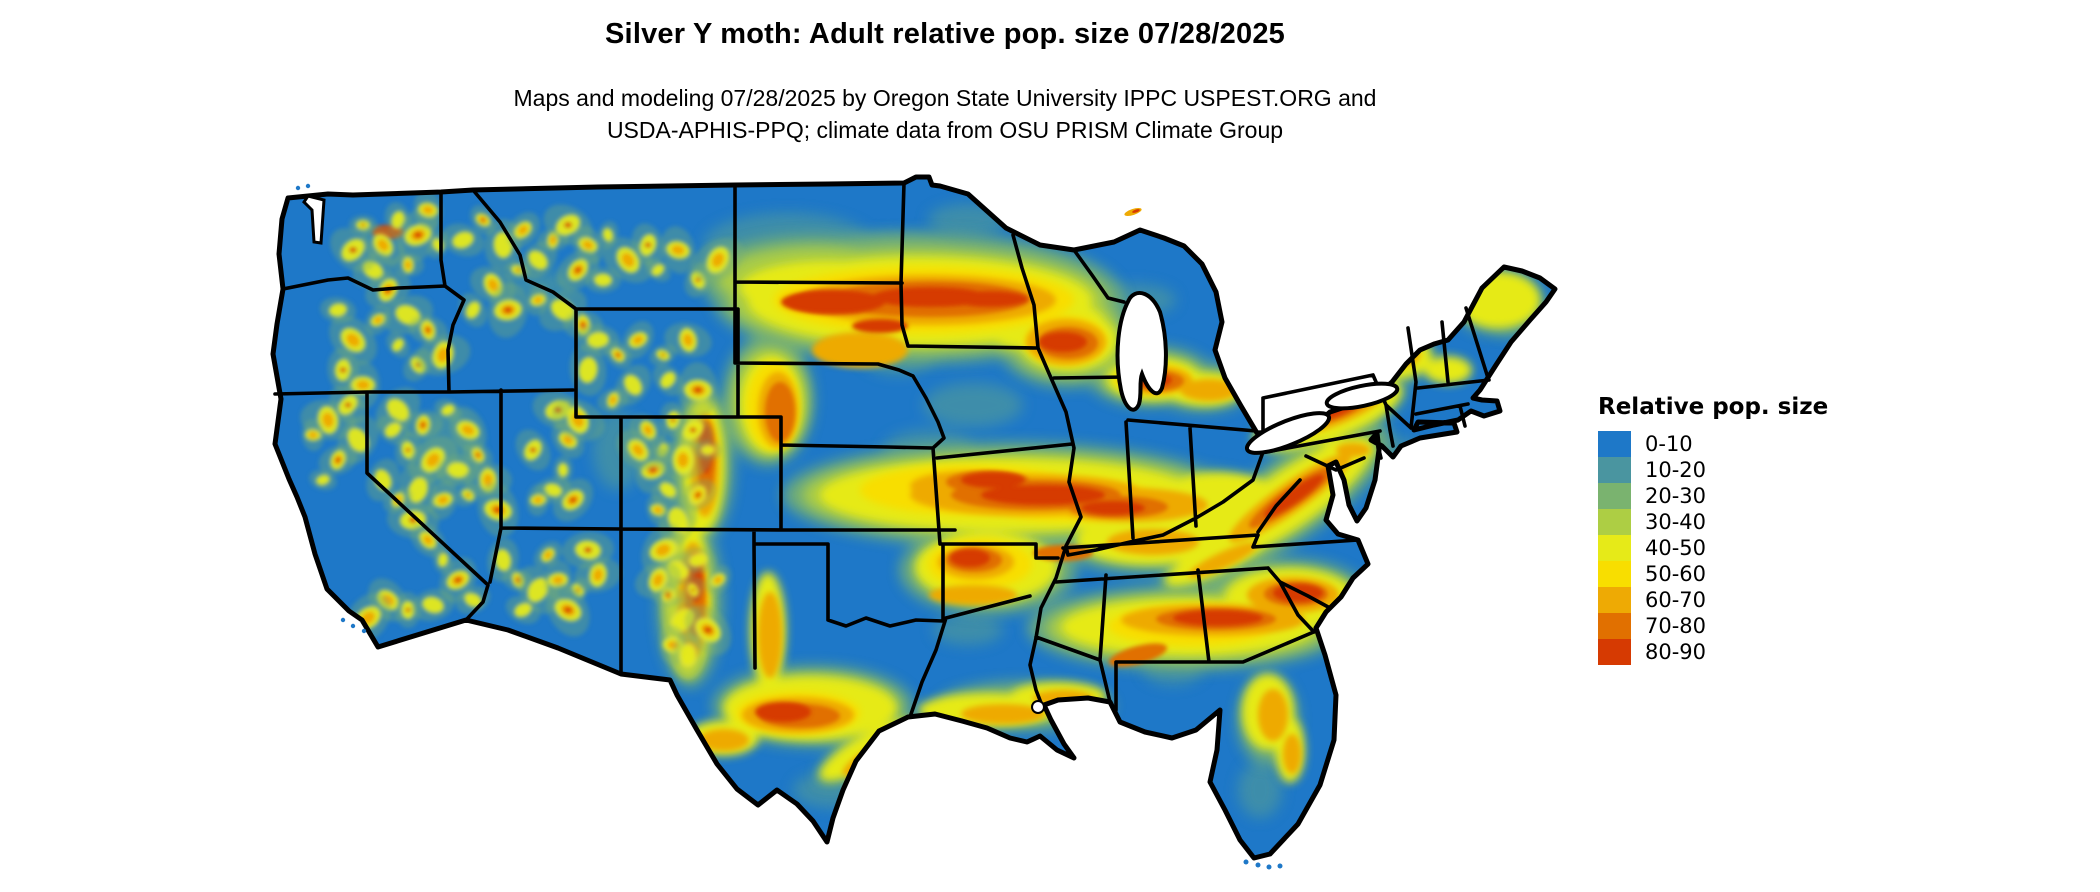 The width and height of the screenshot is (2100, 892). I want to click on lake-erie-shape, so click(1288, 433).